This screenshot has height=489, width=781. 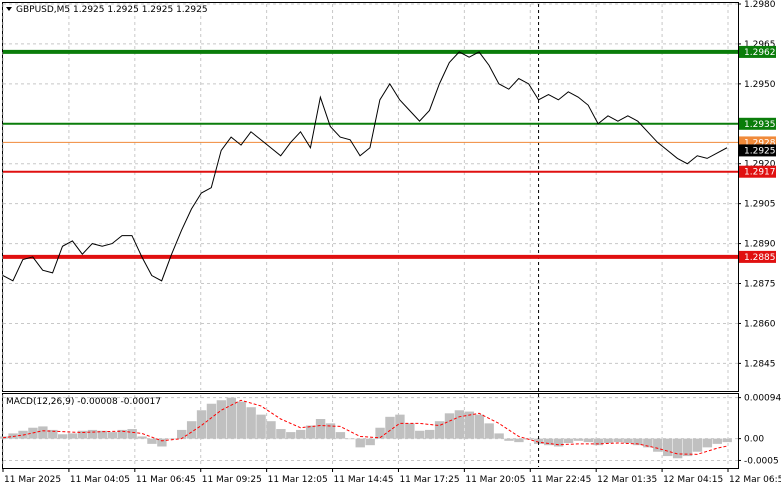 What do you see at coordinates (495, 480) in the screenshot?
I see `time-tick-label: 11 Mar 20:05` at bounding box center [495, 480].